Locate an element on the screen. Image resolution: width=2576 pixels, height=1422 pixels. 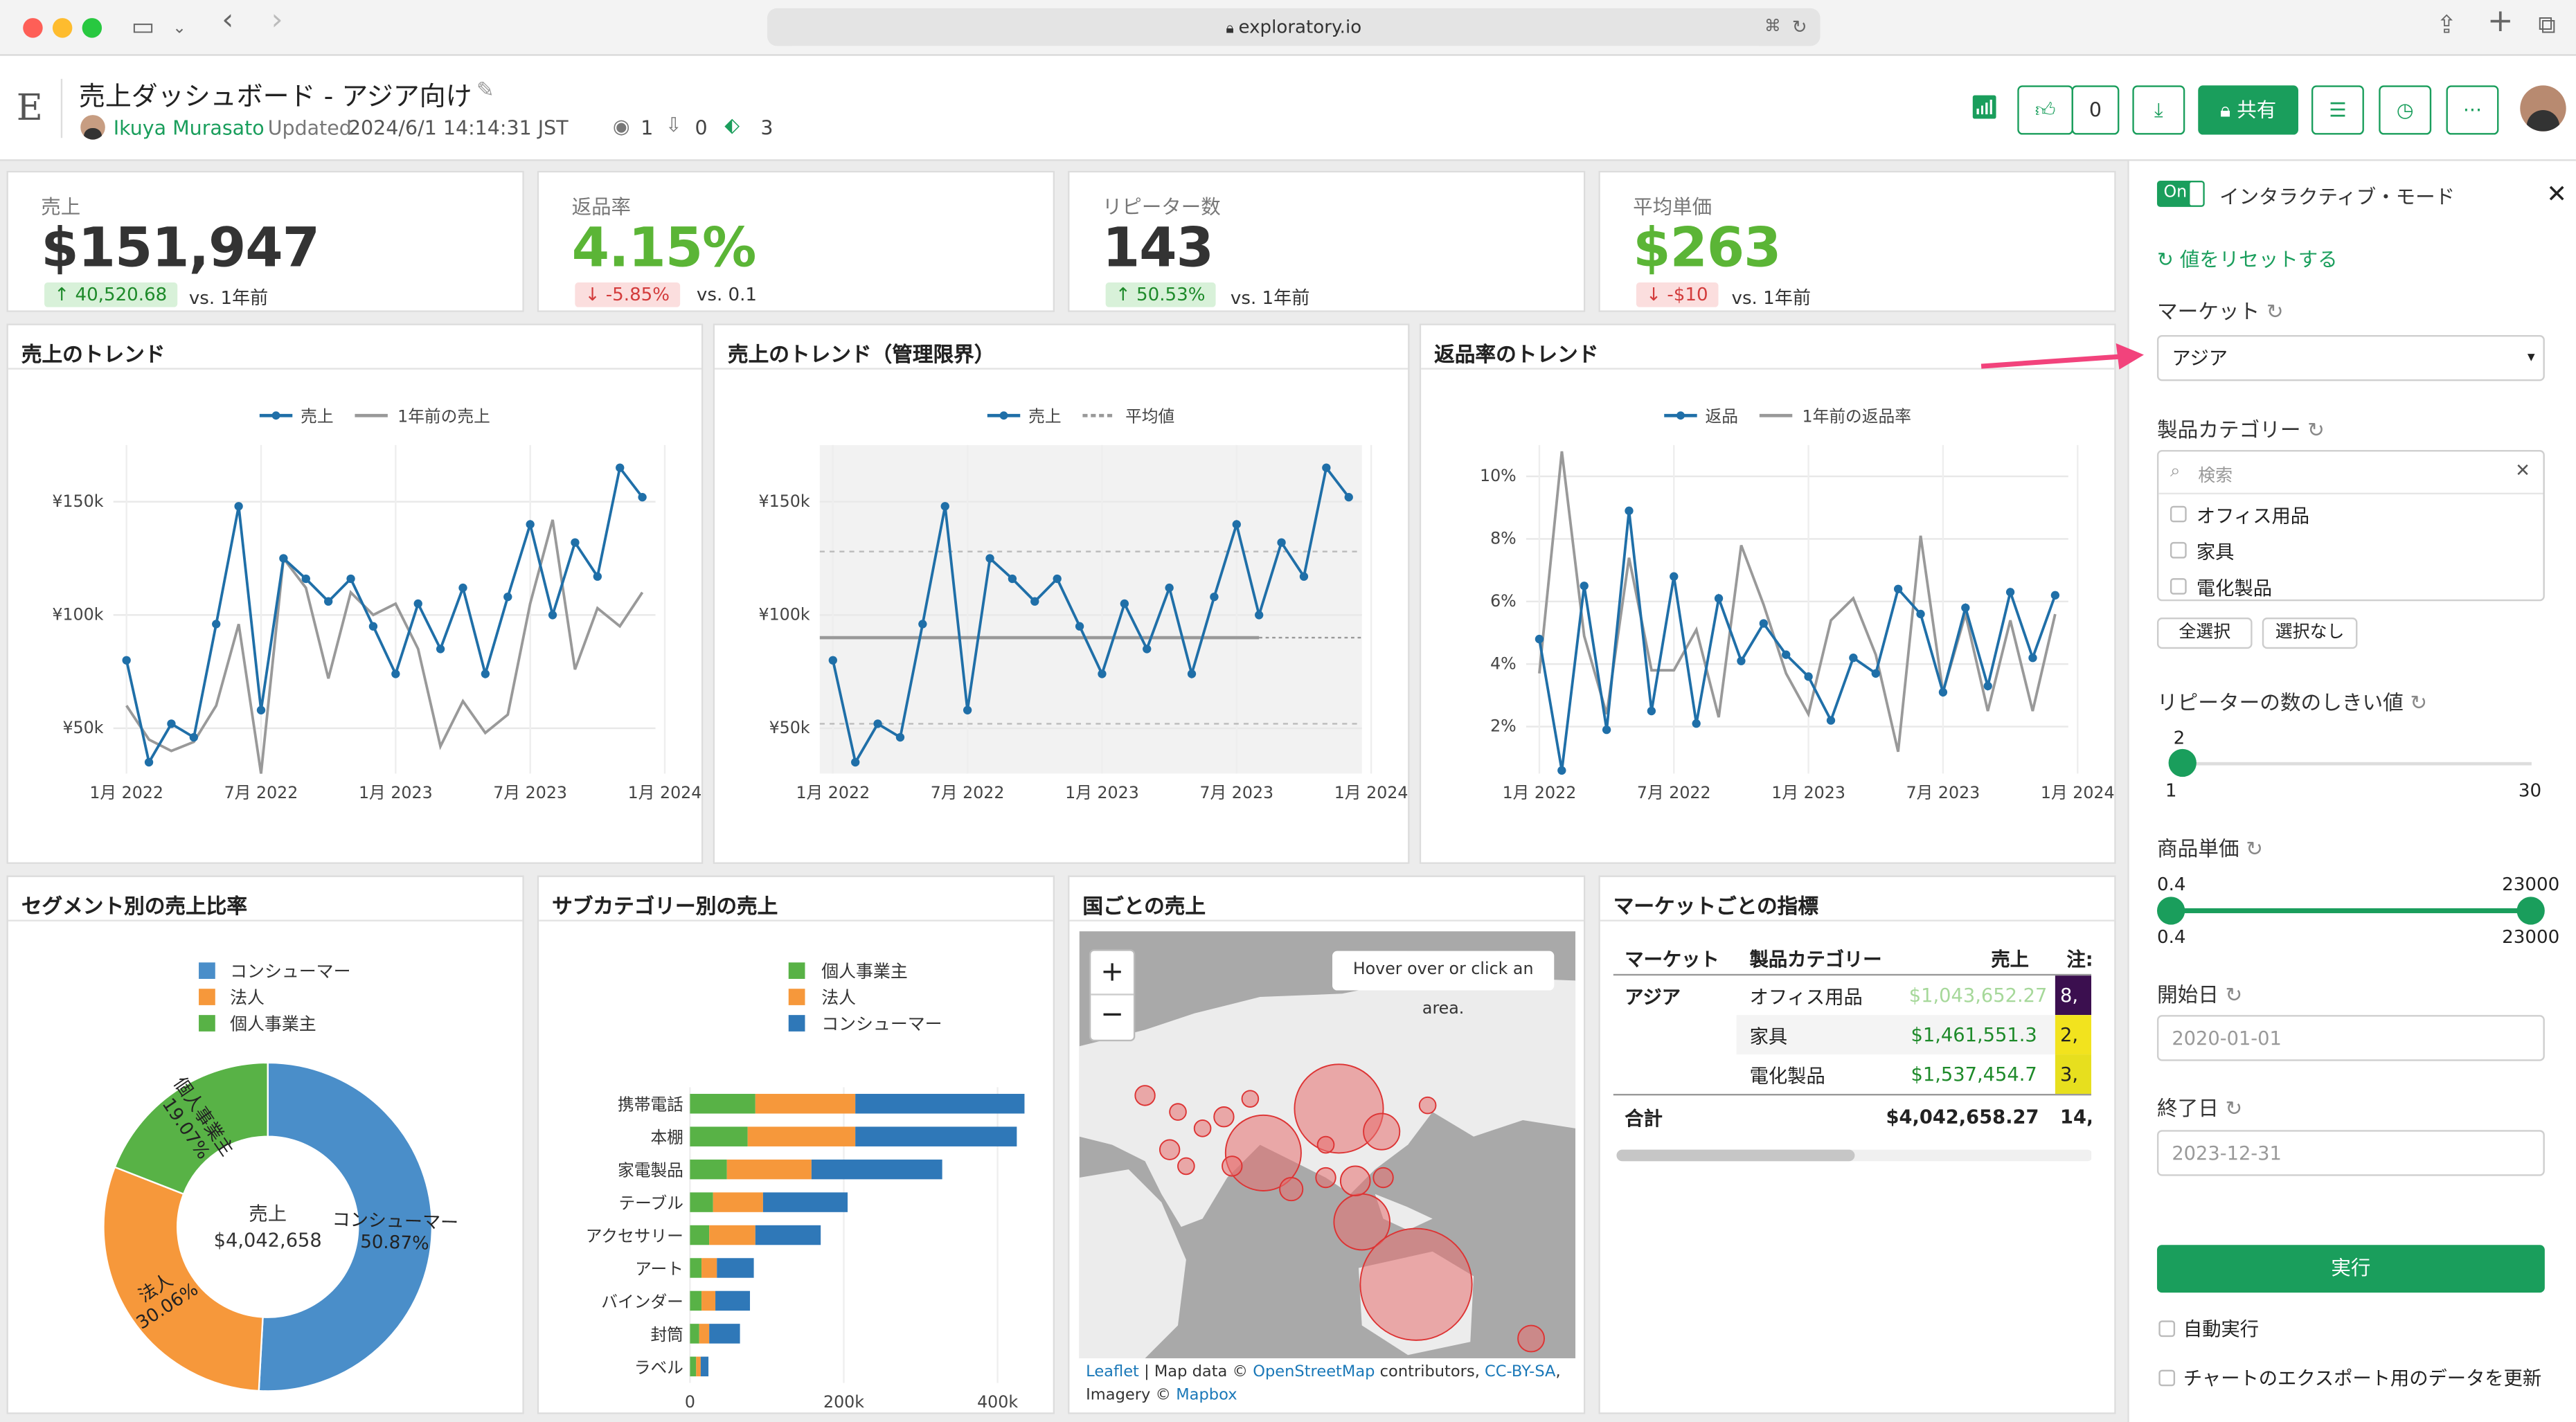
license-link: CC-BY-SA is located at coordinates (1521, 1372).